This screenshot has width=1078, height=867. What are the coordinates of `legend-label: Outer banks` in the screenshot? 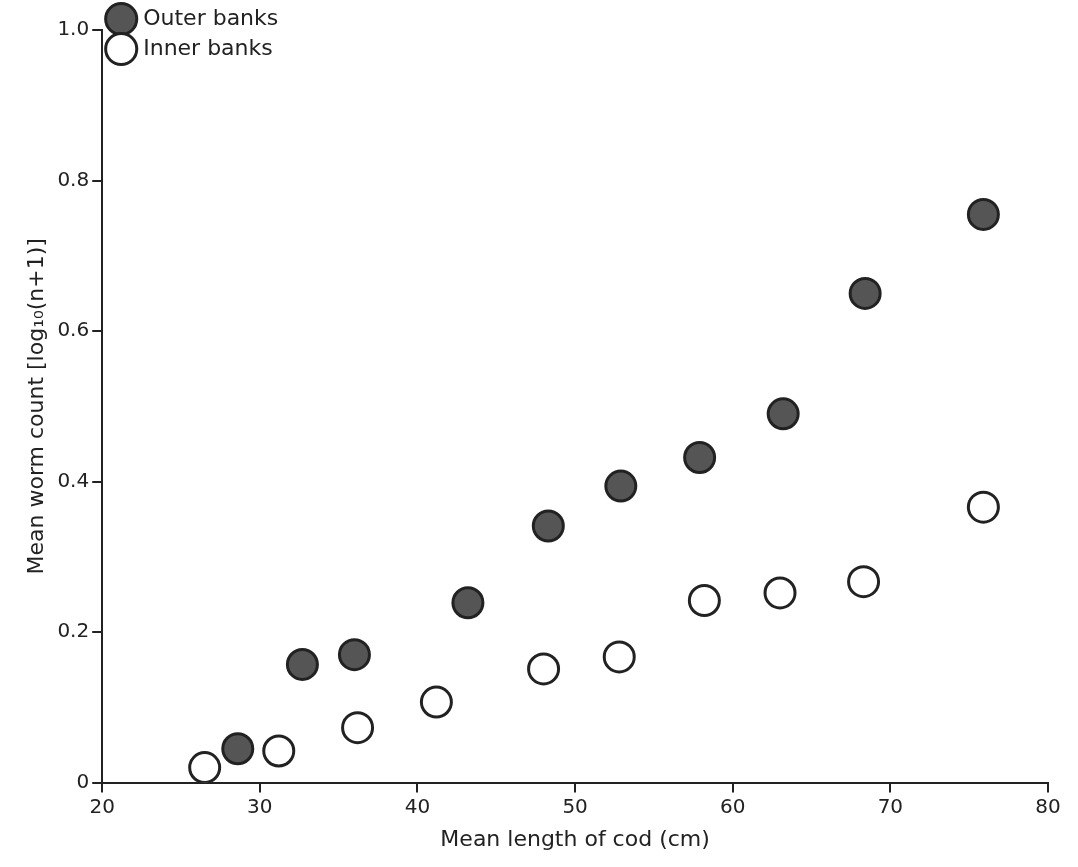 It's located at (211, 17).